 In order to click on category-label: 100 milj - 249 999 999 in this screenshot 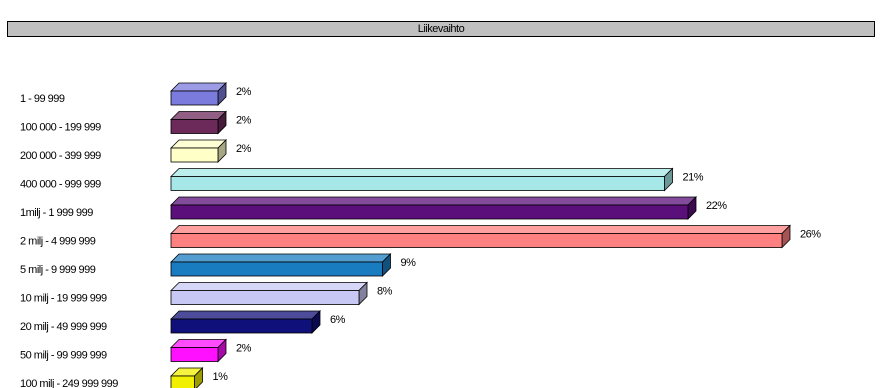, I will do `click(69, 383)`.